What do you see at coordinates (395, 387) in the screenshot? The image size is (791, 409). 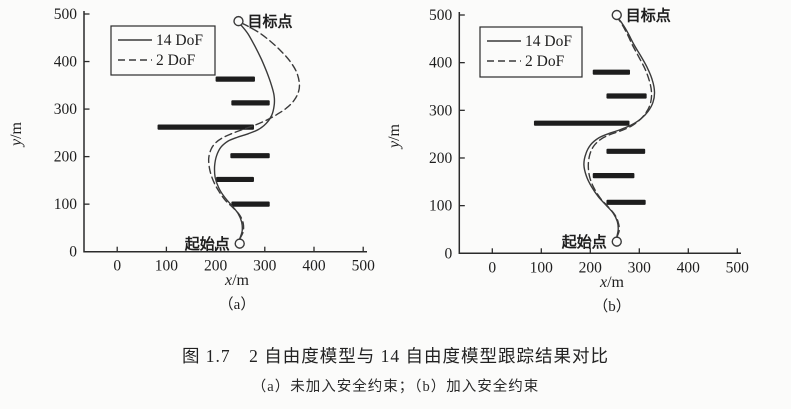 I see `figure-subcaption: （a）未加入安全约束；（b）加入安全约束` at bounding box center [395, 387].